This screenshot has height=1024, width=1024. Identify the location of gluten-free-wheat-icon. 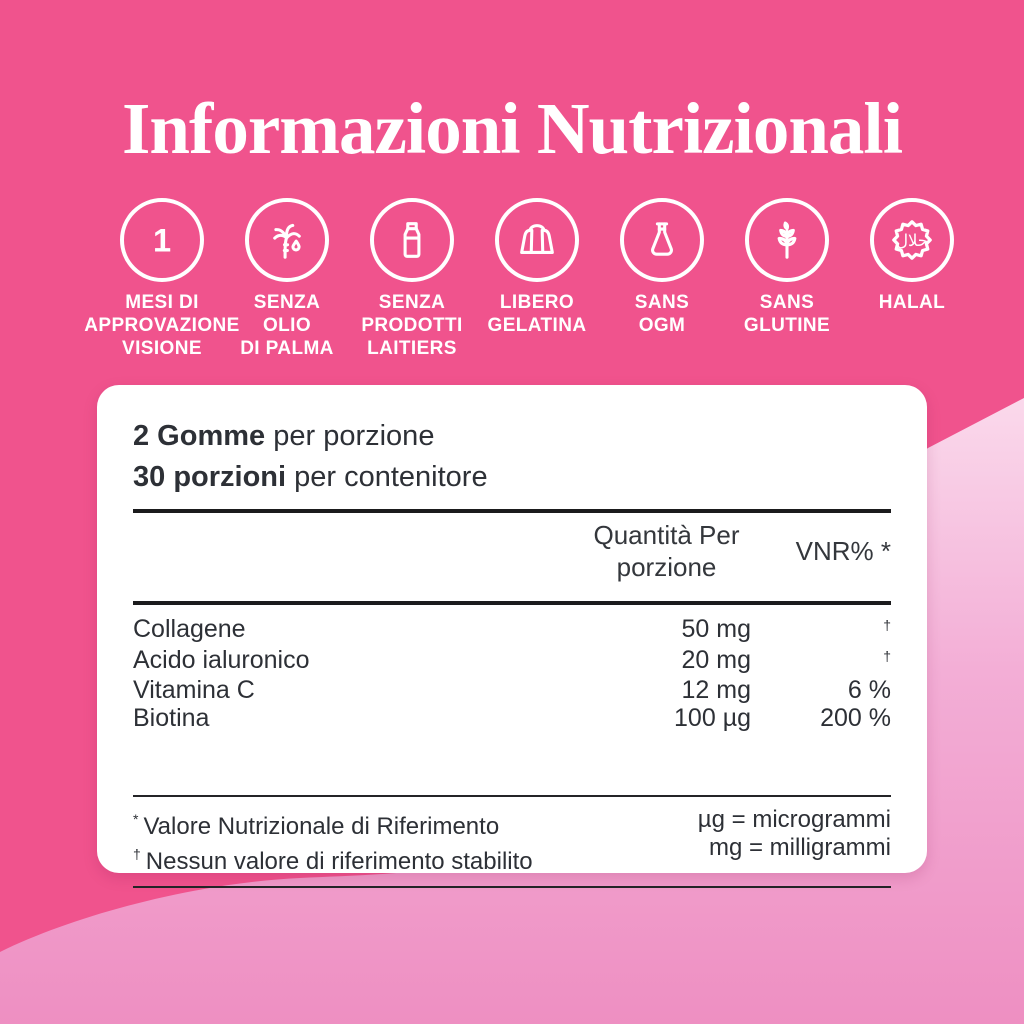
(787, 240).